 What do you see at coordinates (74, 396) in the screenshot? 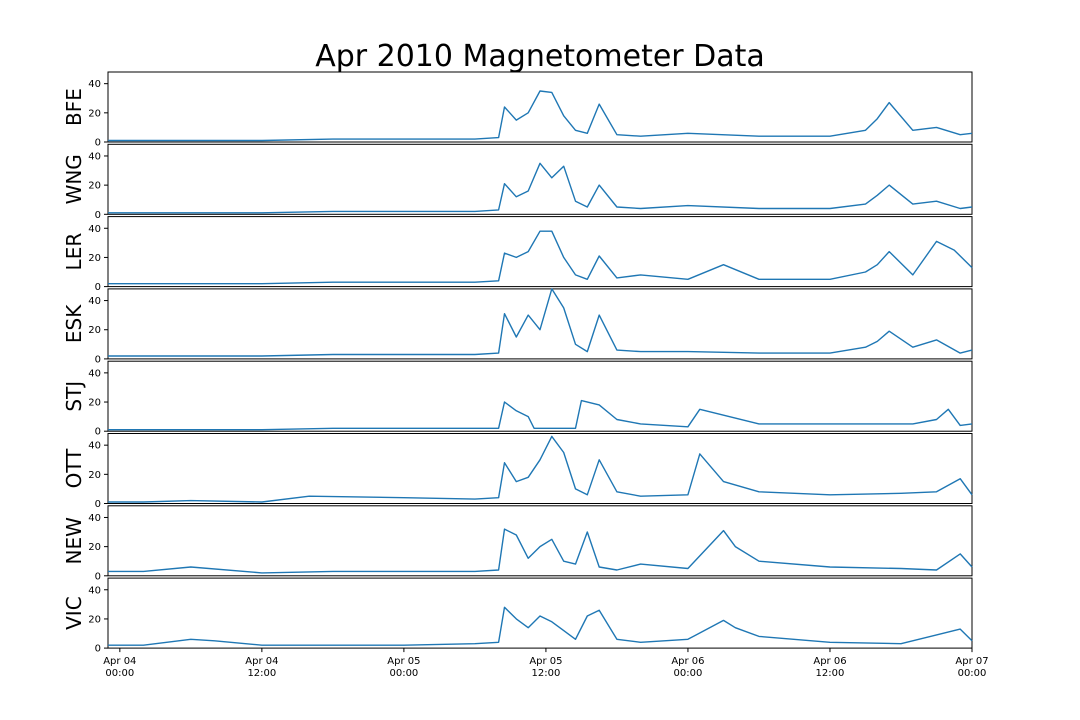
I see `panel-ylabel: STJ` at bounding box center [74, 396].